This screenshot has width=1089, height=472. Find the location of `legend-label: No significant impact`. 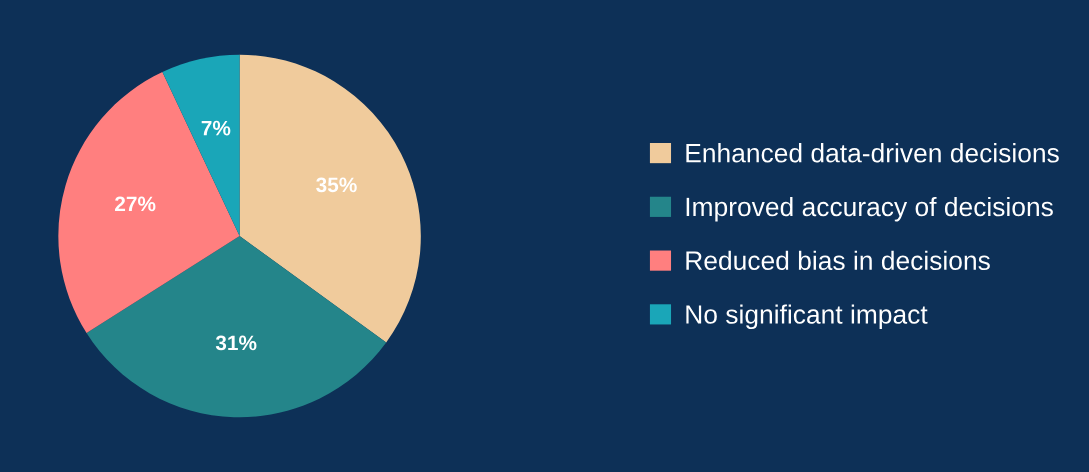

legend-label: No significant impact is located at coordinates (807, 317).